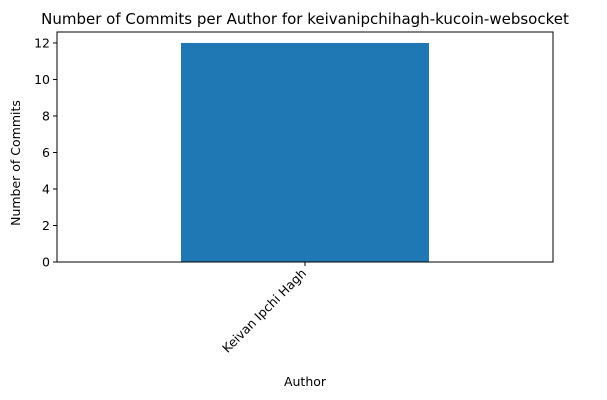  I want to click on y-tick-label: 4, so click(46, 188).